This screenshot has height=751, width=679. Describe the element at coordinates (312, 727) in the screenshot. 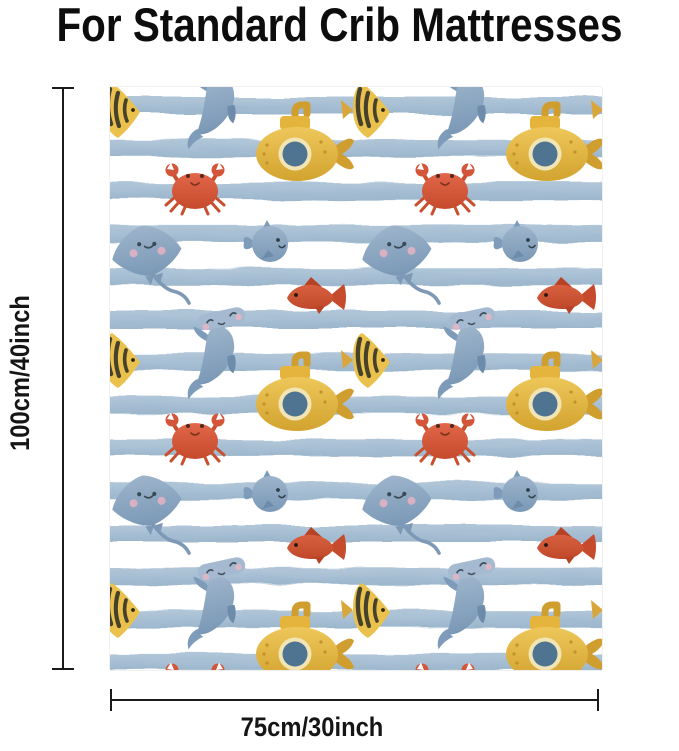

I see `width-dimension-label: 75cm/30inch` at that location.